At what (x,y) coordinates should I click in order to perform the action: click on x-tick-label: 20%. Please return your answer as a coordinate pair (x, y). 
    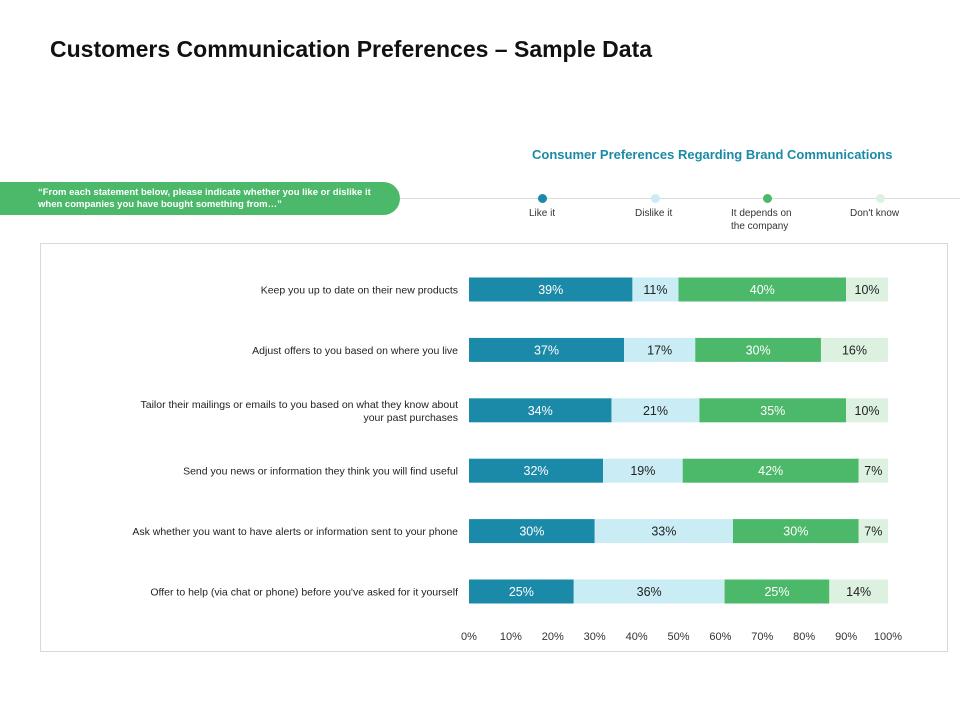
    Looking at the image, I should click on (553, 637).